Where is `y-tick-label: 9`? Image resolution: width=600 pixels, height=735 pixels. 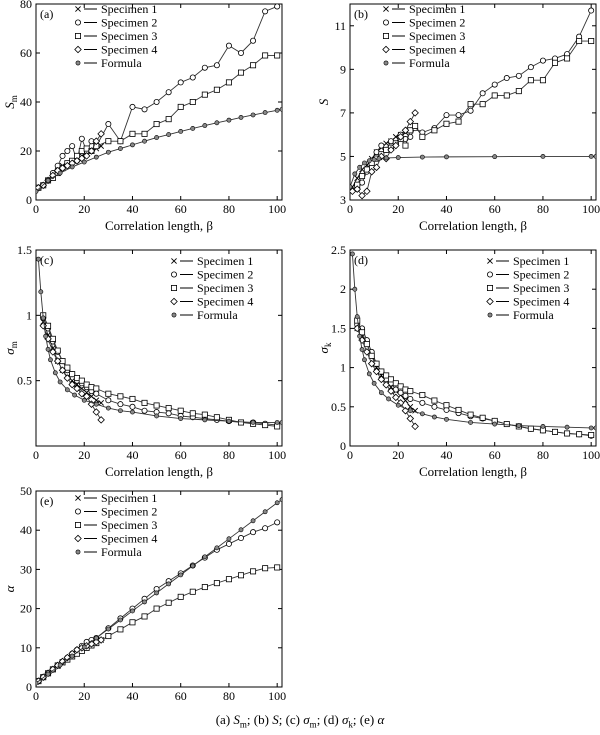 y-tick-label: 9 is located at coordinates (343, 69).